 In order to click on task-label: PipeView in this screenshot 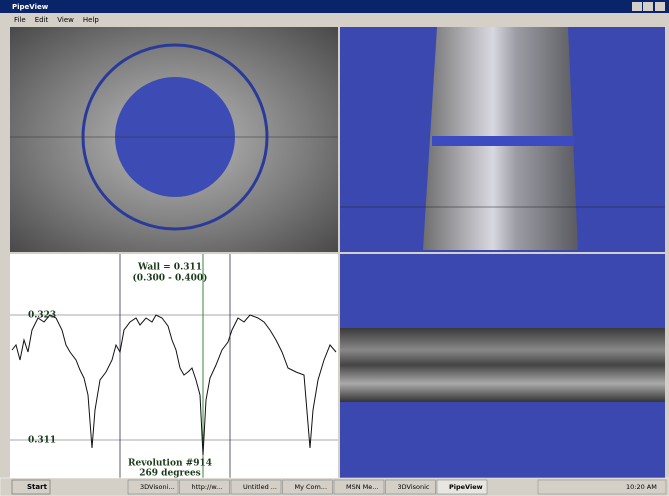, I will do `click(466, 487)`.